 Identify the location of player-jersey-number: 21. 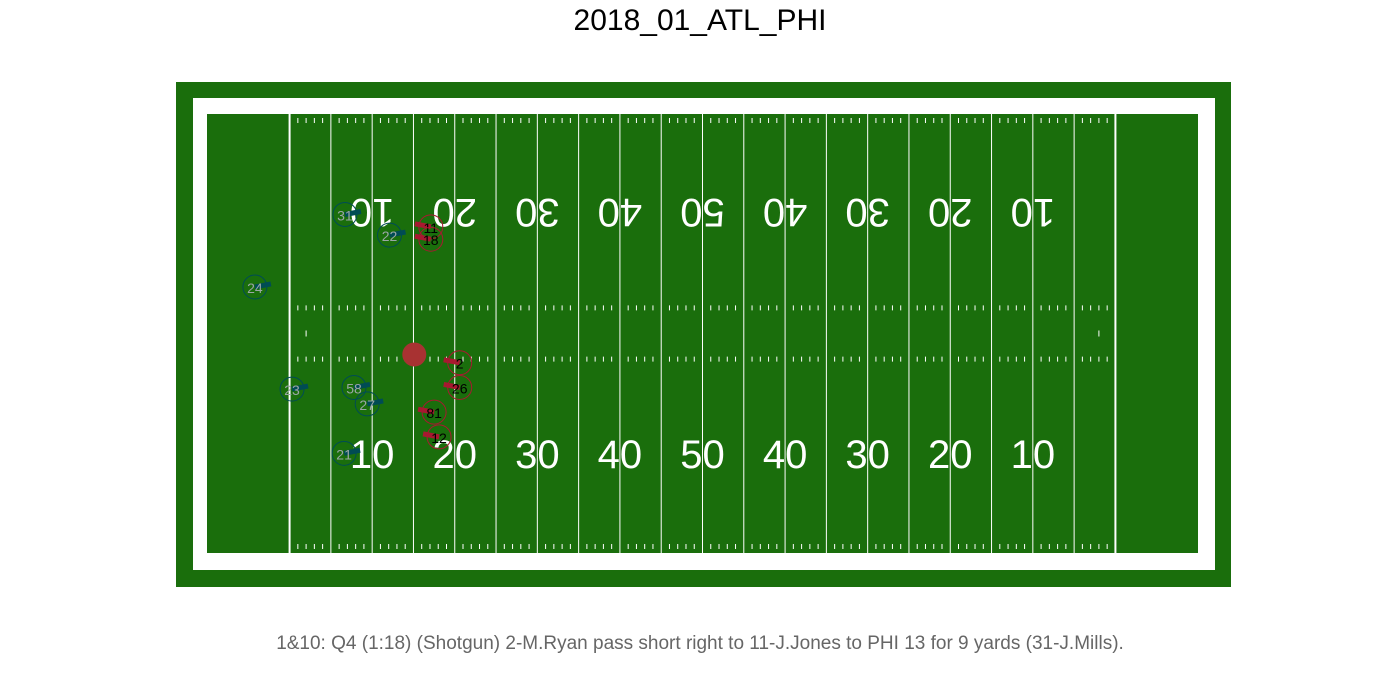
(344, 454).